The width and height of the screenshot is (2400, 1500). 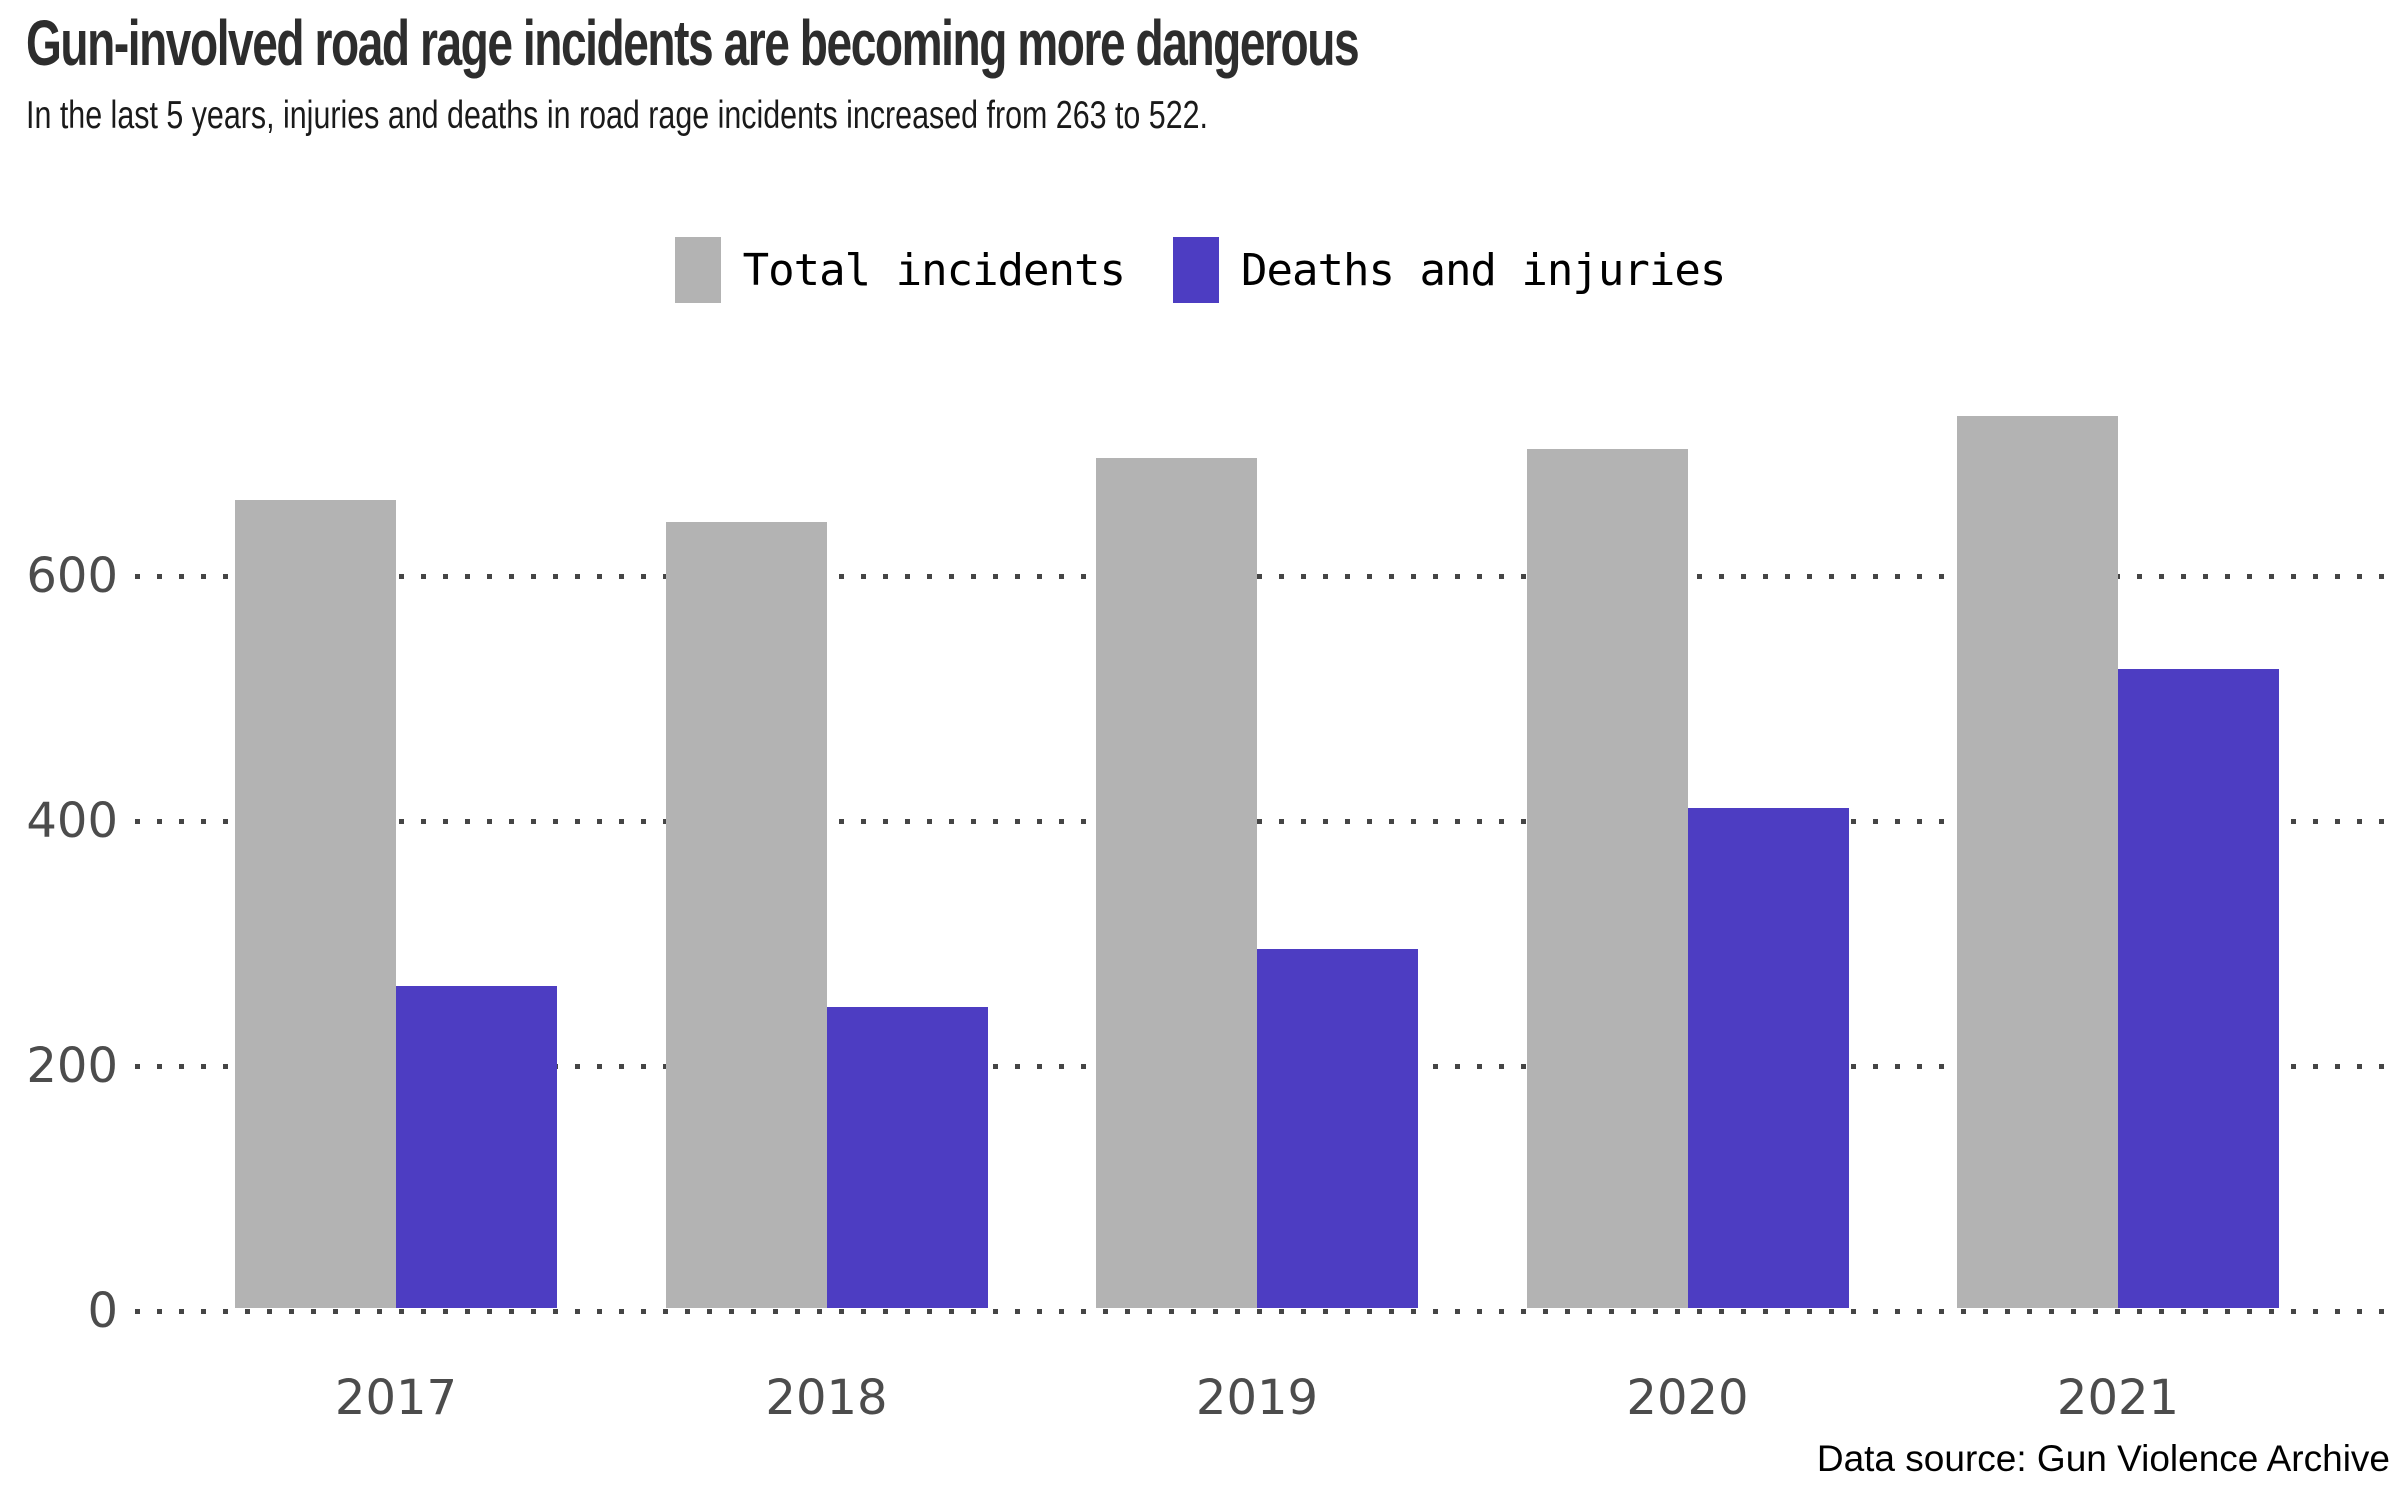 What do you see at coordinates (746, 914) in the screenshot?
I see `bar-total-incidents-2018` at bounding box center [746, 914].